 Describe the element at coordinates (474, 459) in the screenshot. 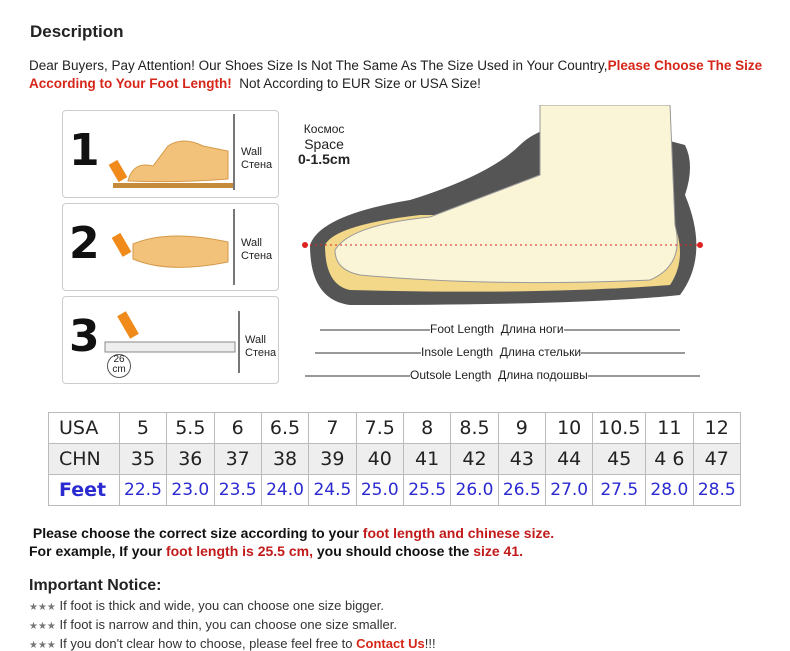

I see `size-cell: 42` at that location.